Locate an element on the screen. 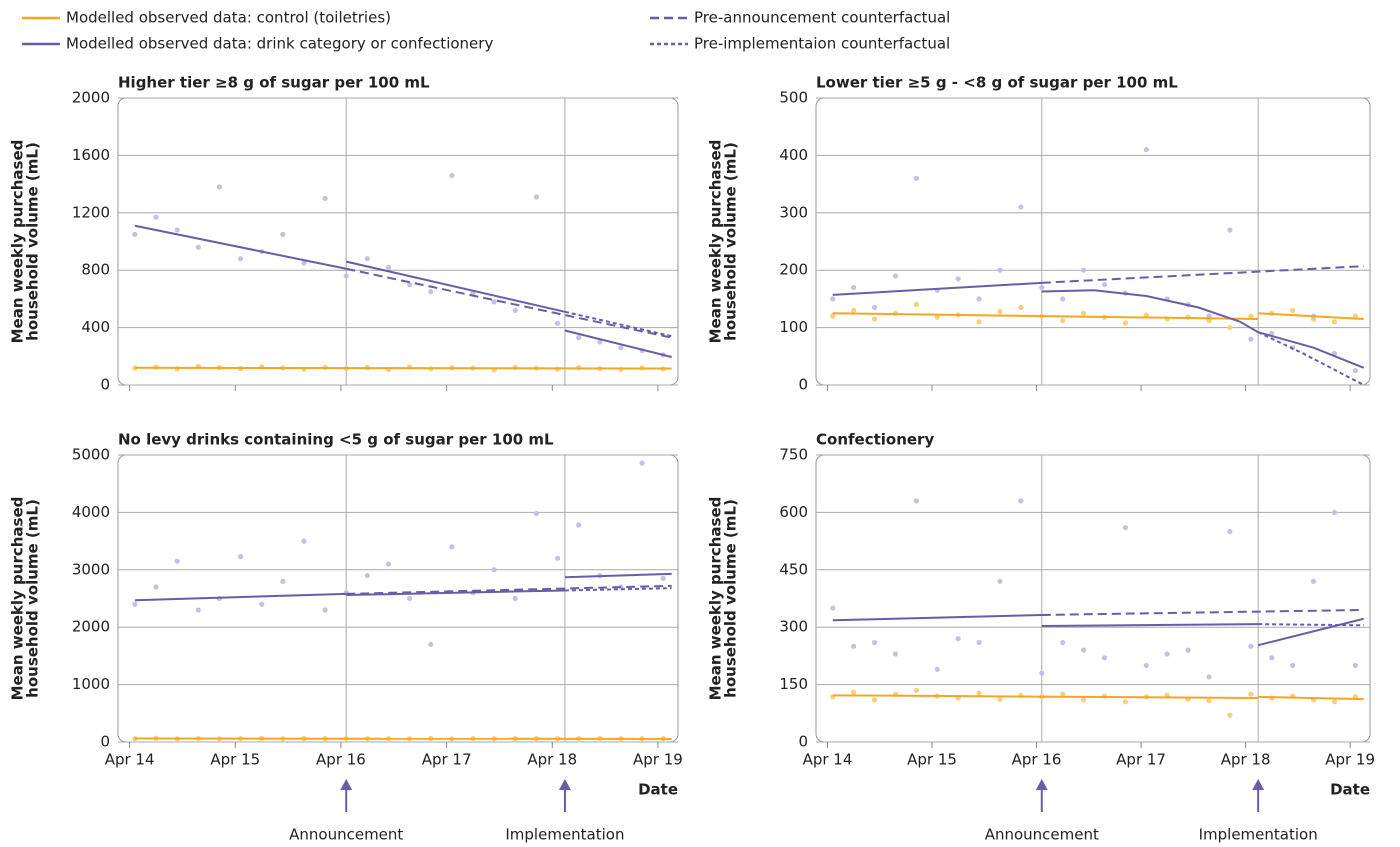  y-tick-label: 100 is located at coordinates (793, 327).